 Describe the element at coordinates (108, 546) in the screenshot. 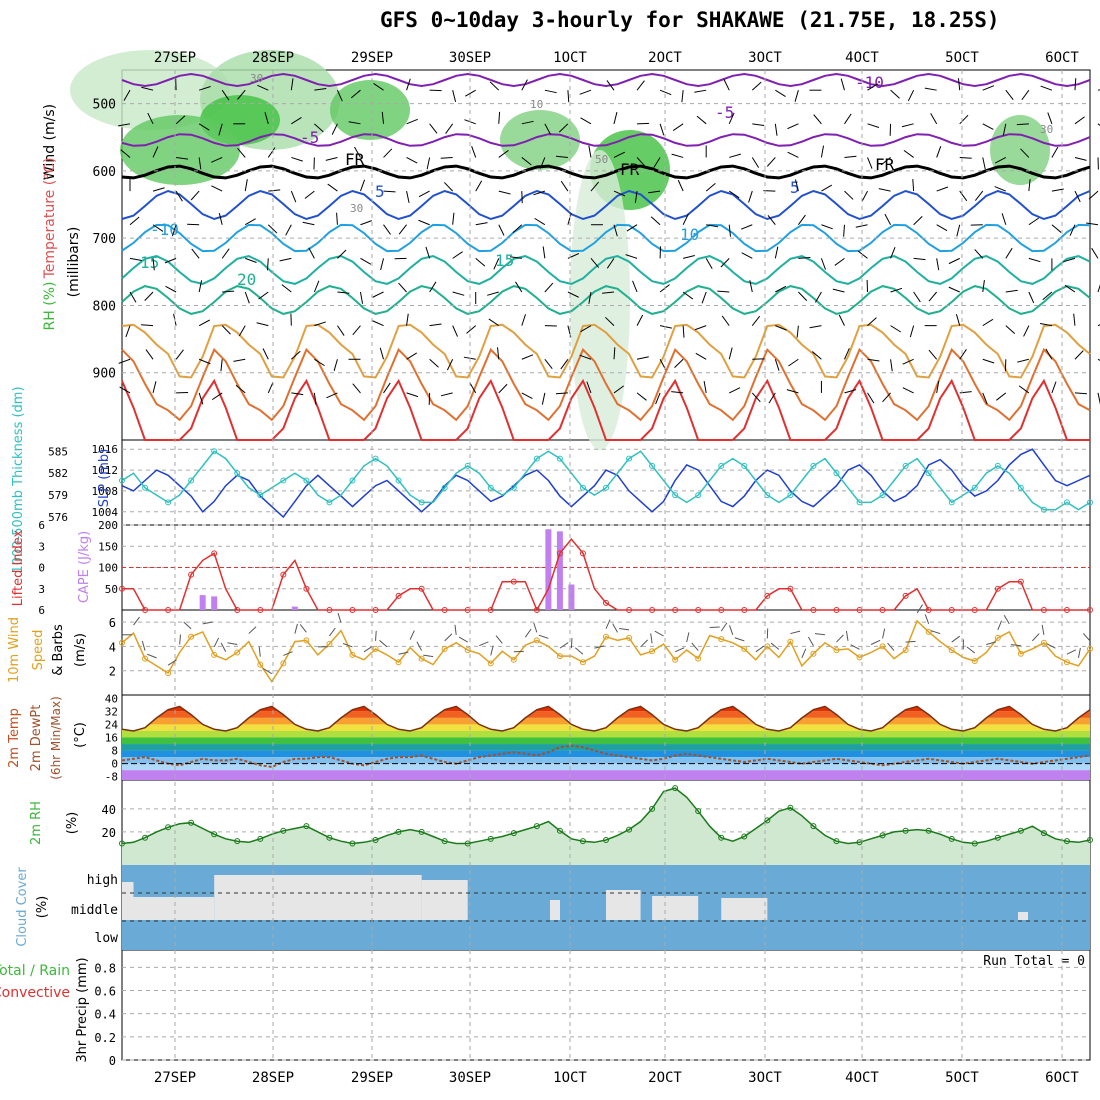

I see `cape-tick-label: 150` at that location.